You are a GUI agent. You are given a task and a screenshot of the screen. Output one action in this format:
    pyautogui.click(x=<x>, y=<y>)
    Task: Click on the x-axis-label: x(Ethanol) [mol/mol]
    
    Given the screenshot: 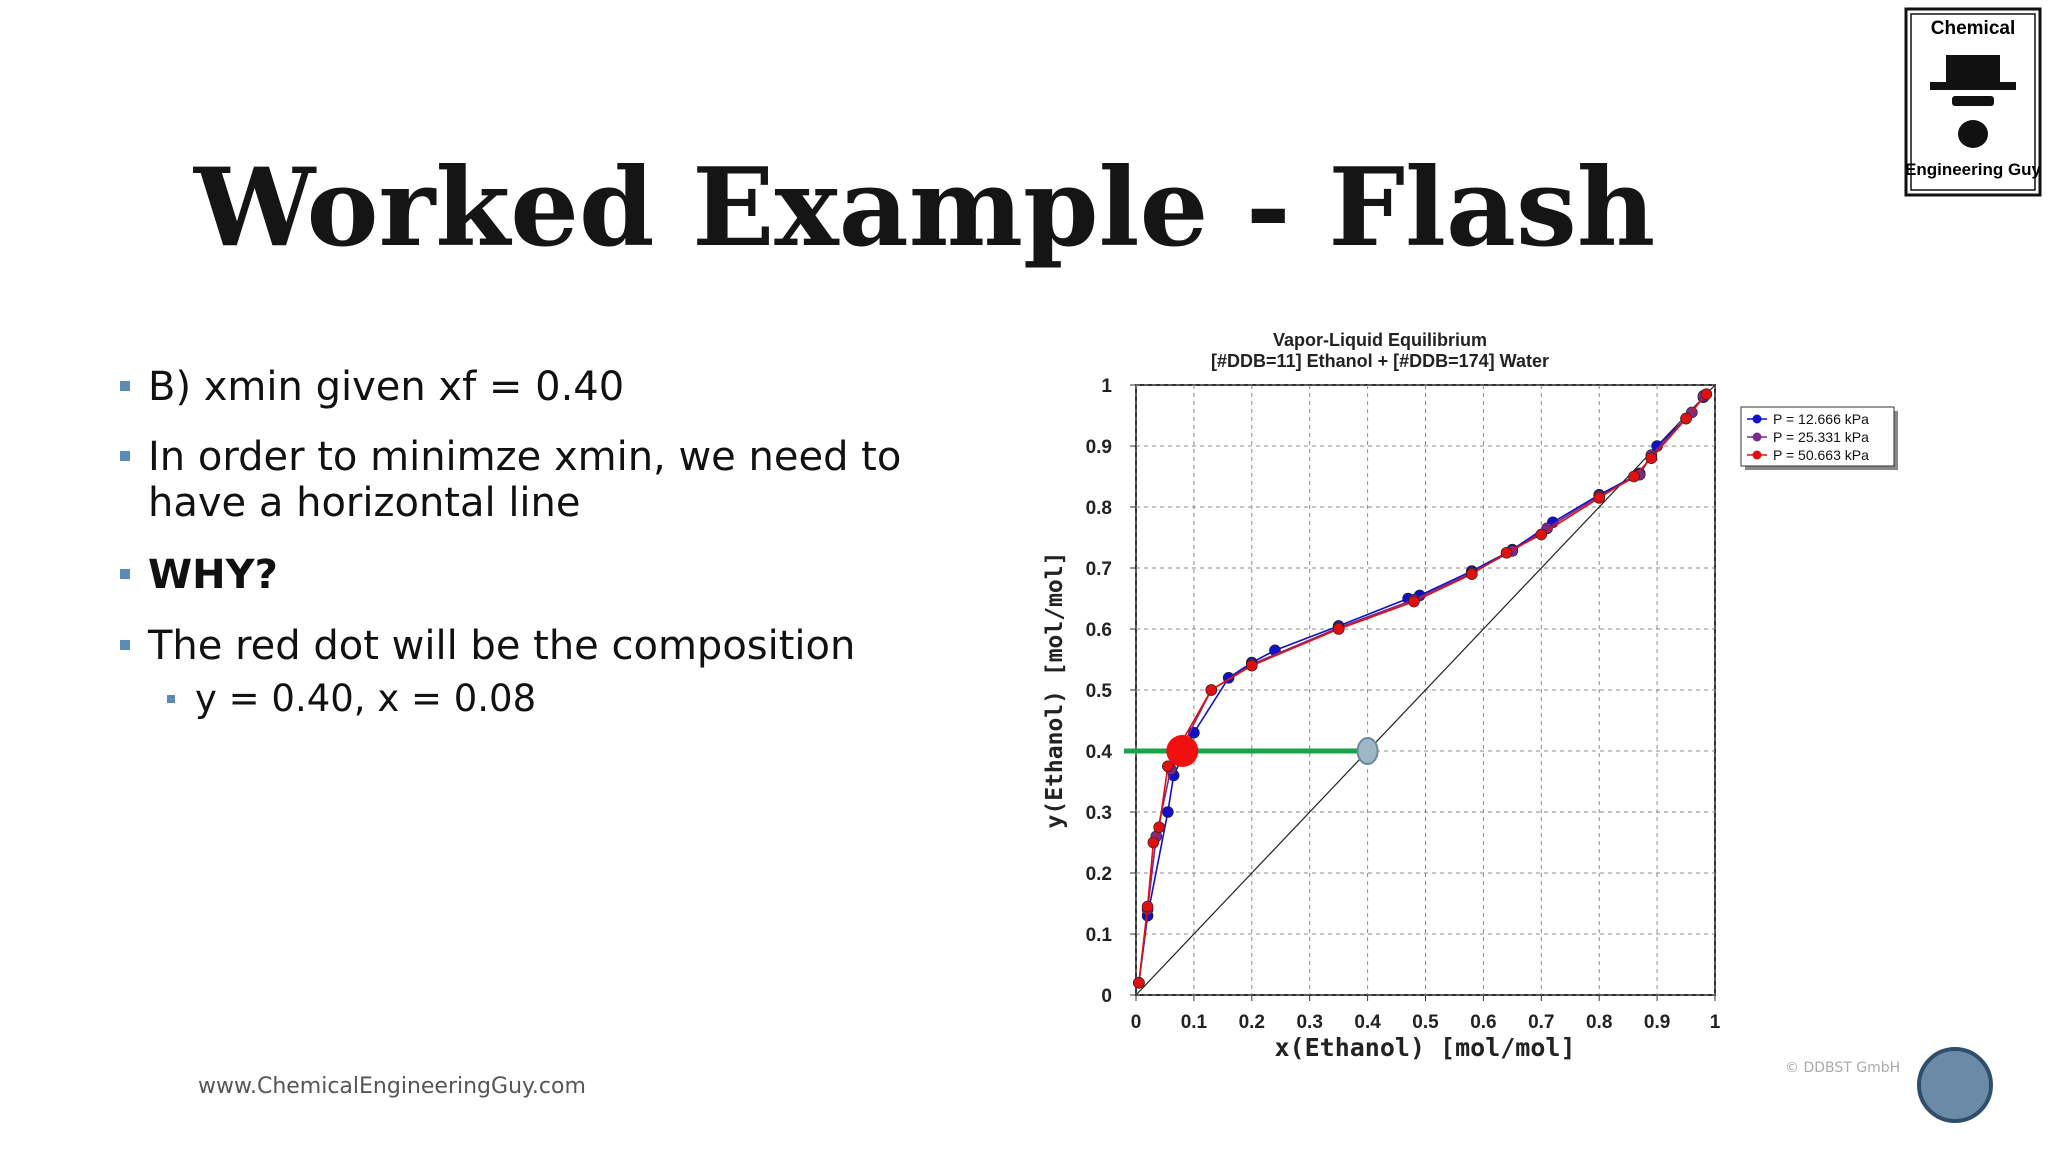 What is the action you would take?
    pyautogui.click(x=1424, y=1047)
    